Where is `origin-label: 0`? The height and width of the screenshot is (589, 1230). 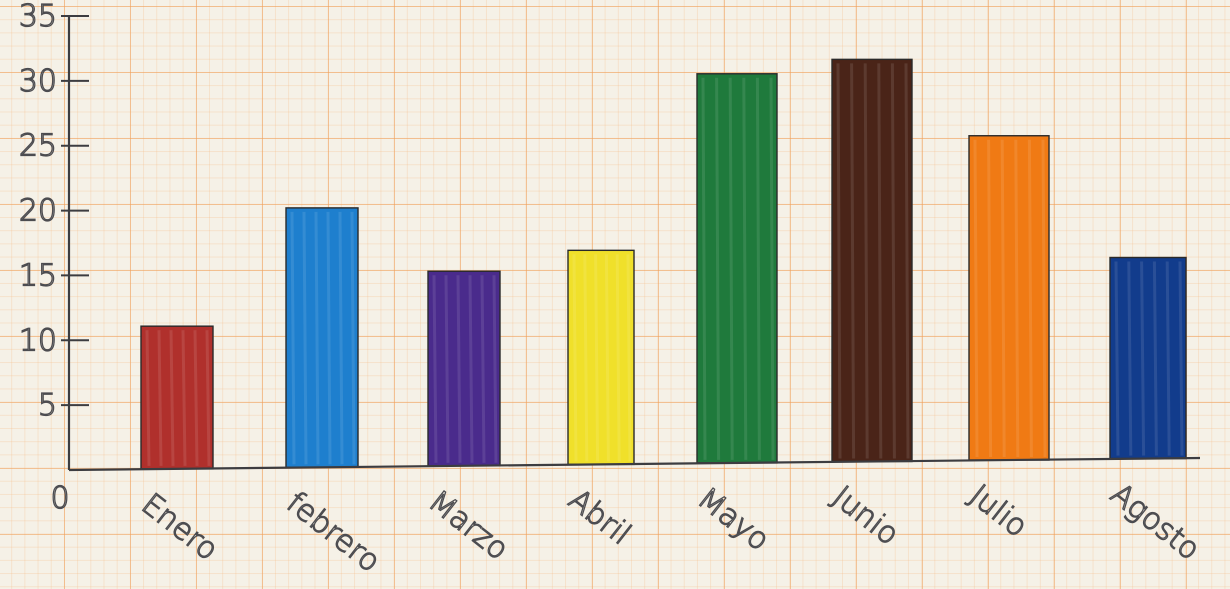
origin-label: 0 is located at coordinates (59, 498).